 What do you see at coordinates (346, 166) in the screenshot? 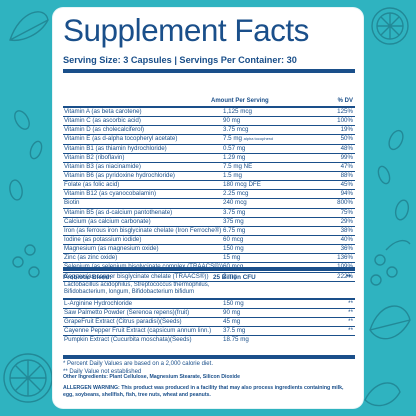
I see `nutrient-dv: 47%` at bounding box center [346, 166].